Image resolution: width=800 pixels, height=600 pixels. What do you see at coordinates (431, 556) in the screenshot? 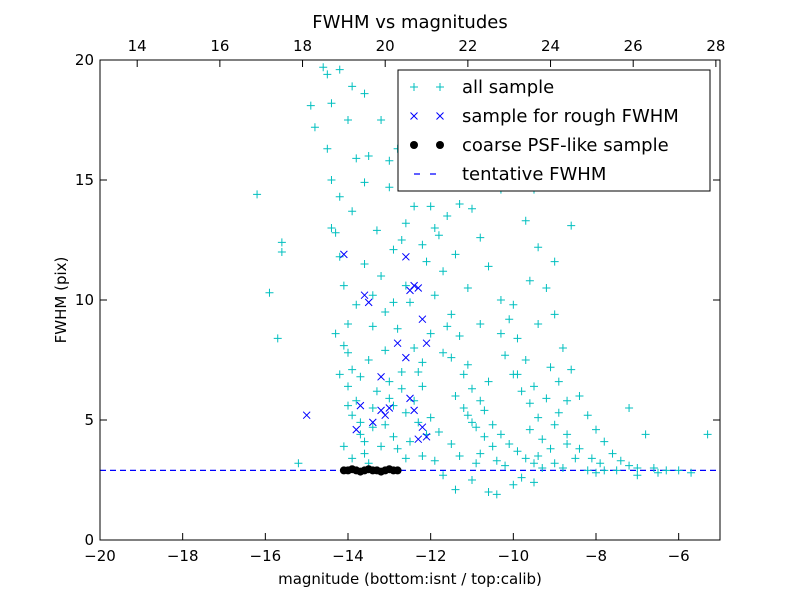
I see `x-tick-label: −12` at bounding box center [431, 556].